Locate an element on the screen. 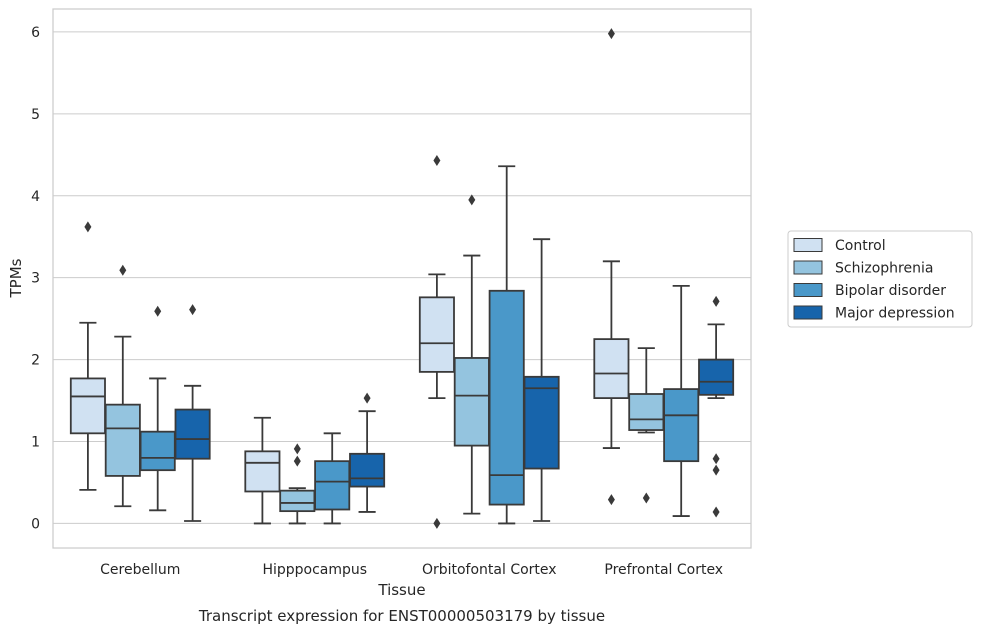 The width and height of the screenshot is (983, 634). y-tick-label: 0 is located at coordinates (35, 524).